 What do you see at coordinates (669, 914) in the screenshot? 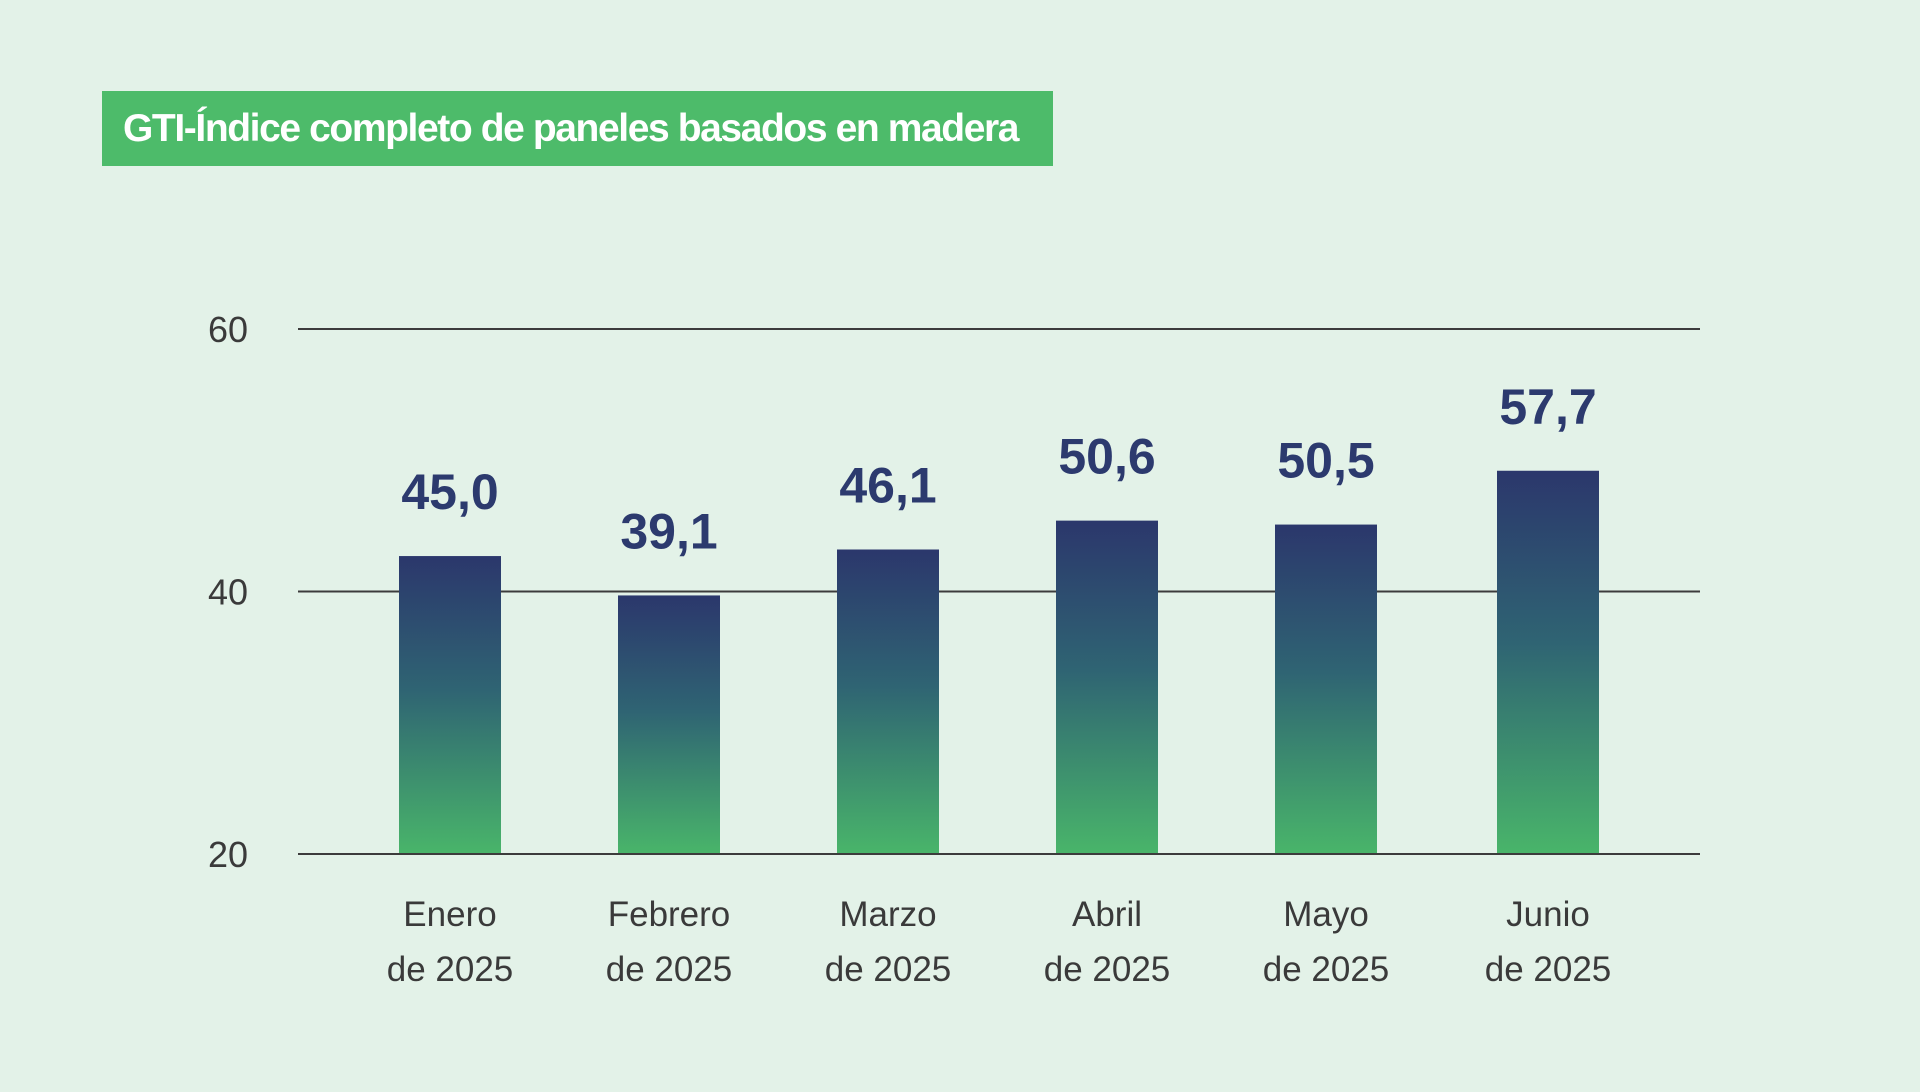
I see `x-tick-label: Febrero` at bounding box center [669, 914].